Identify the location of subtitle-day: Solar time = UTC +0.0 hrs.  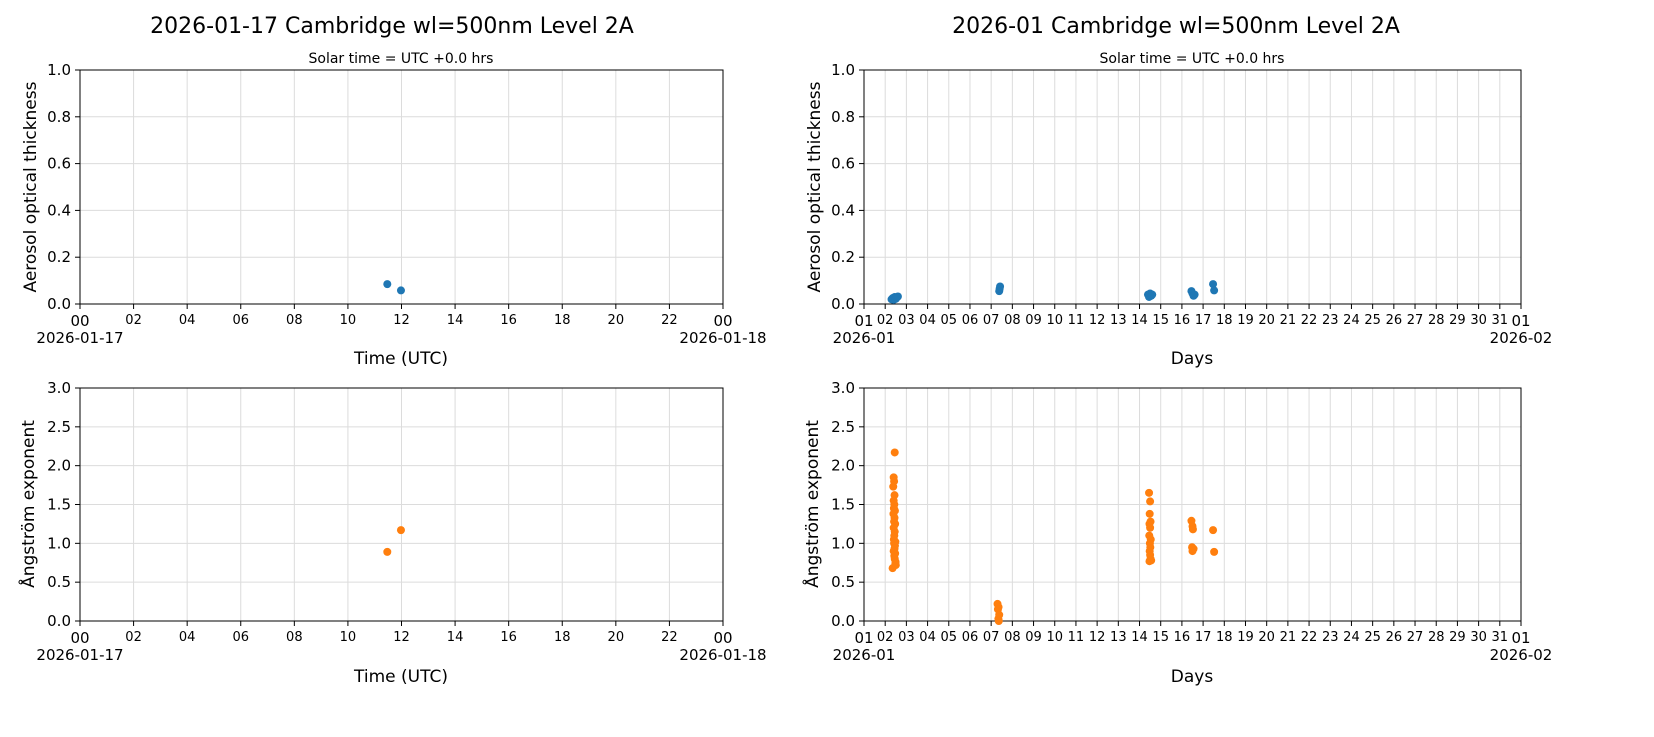
(401, 59).